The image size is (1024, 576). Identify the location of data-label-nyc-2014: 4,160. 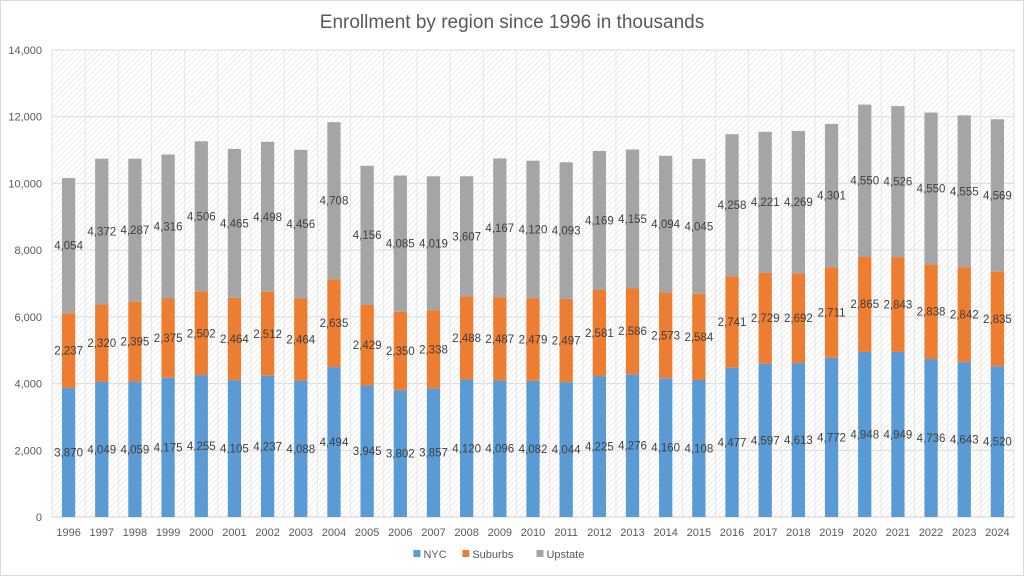
(665, 449).